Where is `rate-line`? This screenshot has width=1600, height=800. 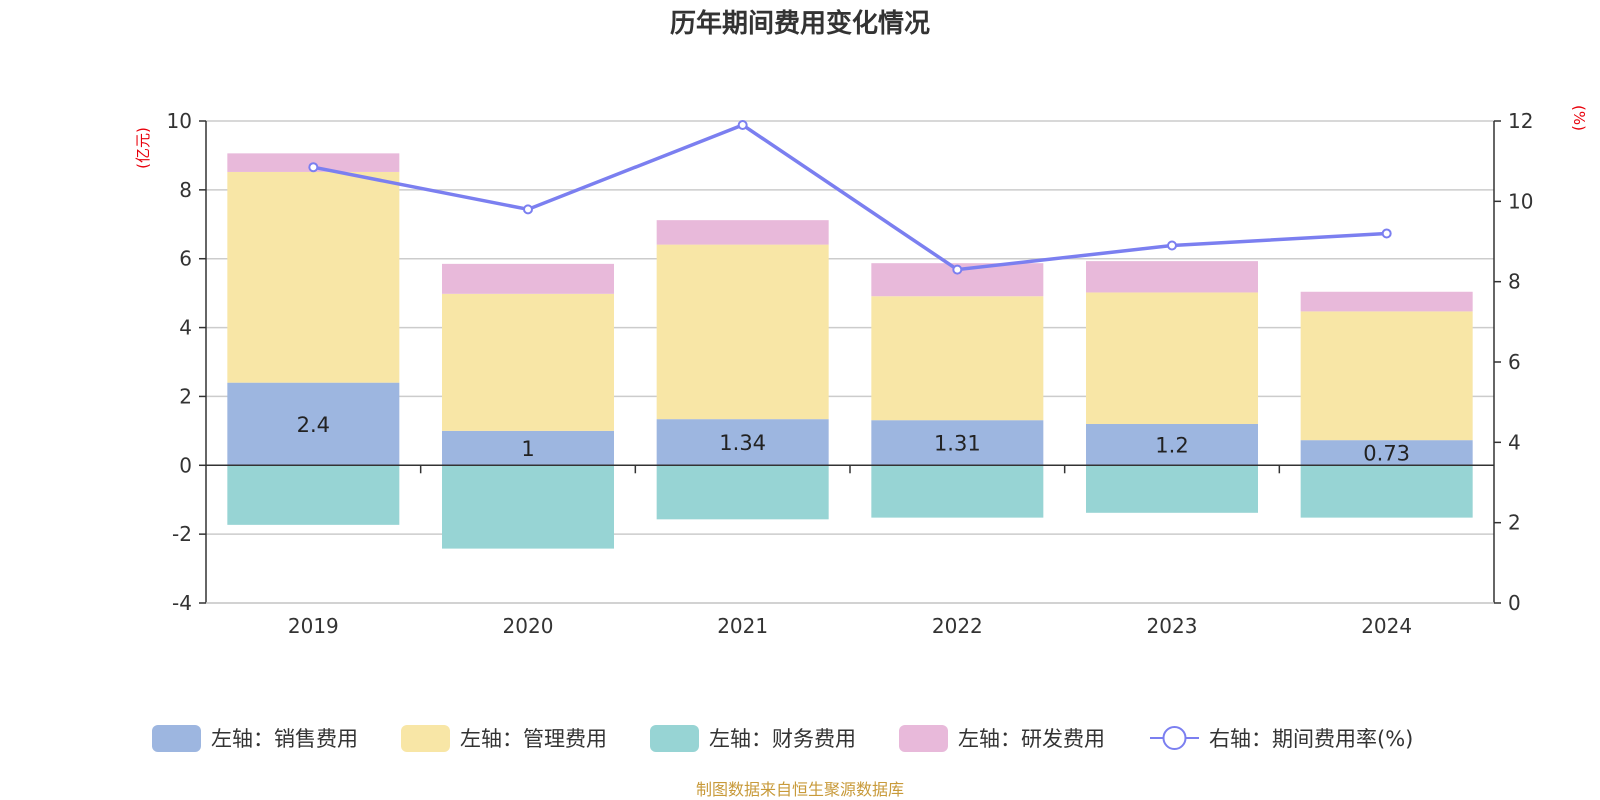
rate-line is located at coordinates (849, 197).